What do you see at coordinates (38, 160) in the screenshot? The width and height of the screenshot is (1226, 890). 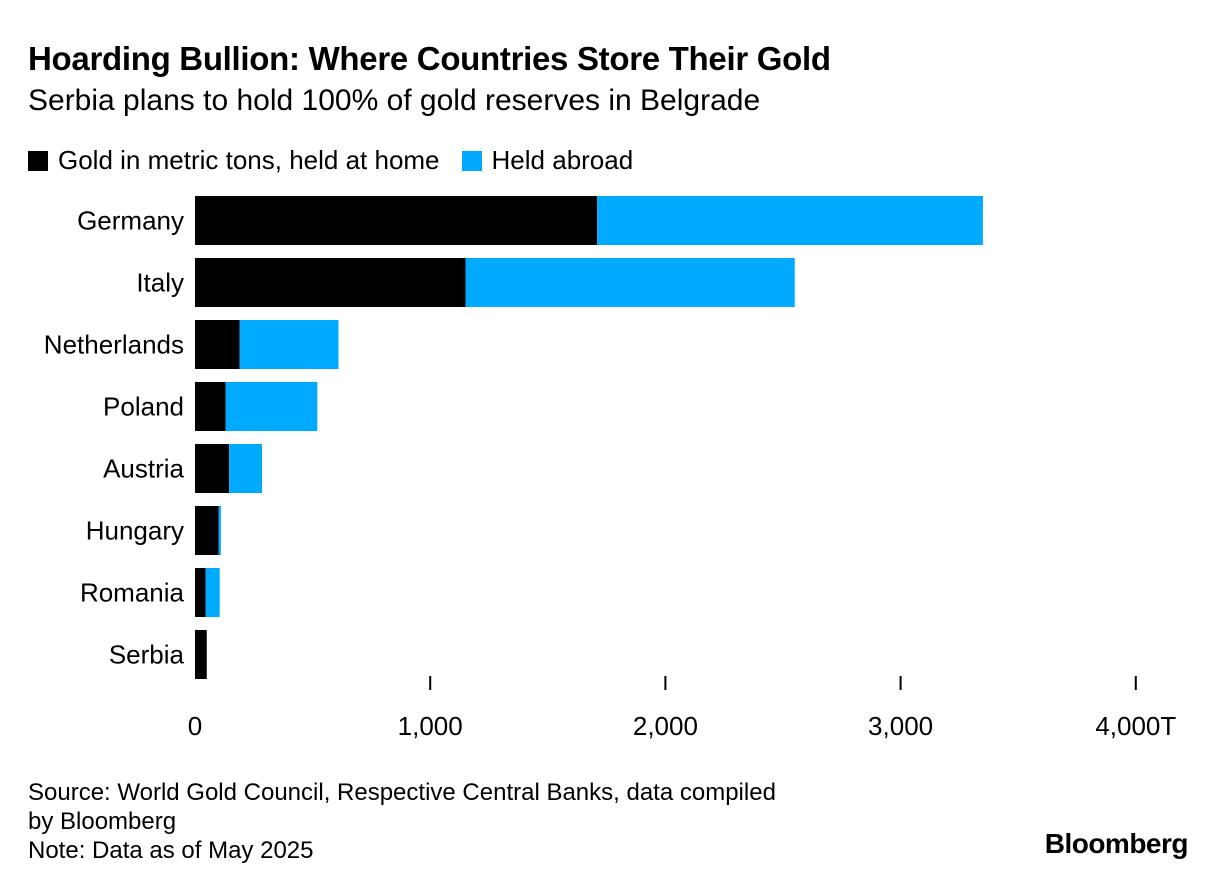 I see `legend-swatch-home` at bounding box center [38, 160].